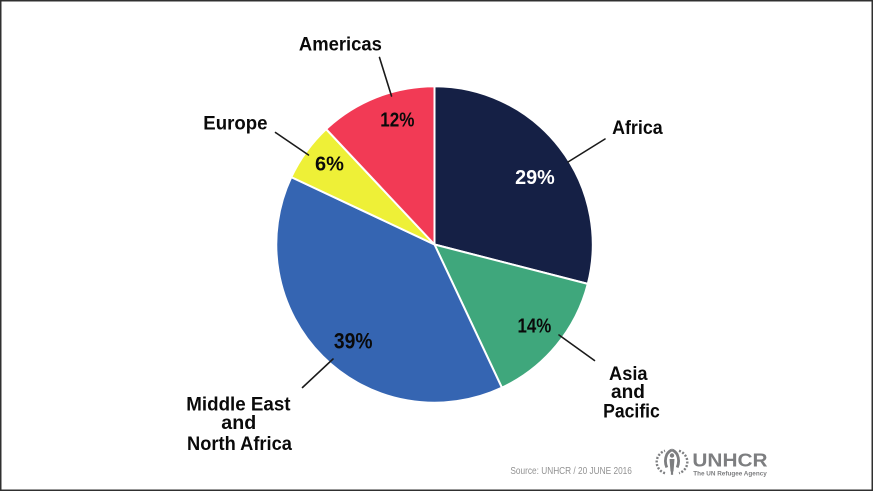  Describe the element at coordinates (631, 411) in the screenshot. I see `svg-text: Pacific` at that location.